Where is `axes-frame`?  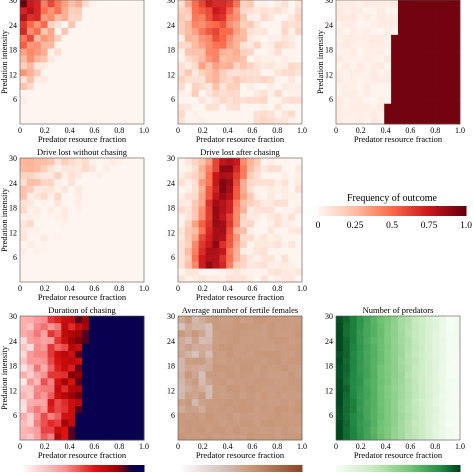
axes-frame is located at coordinates (240, 378).